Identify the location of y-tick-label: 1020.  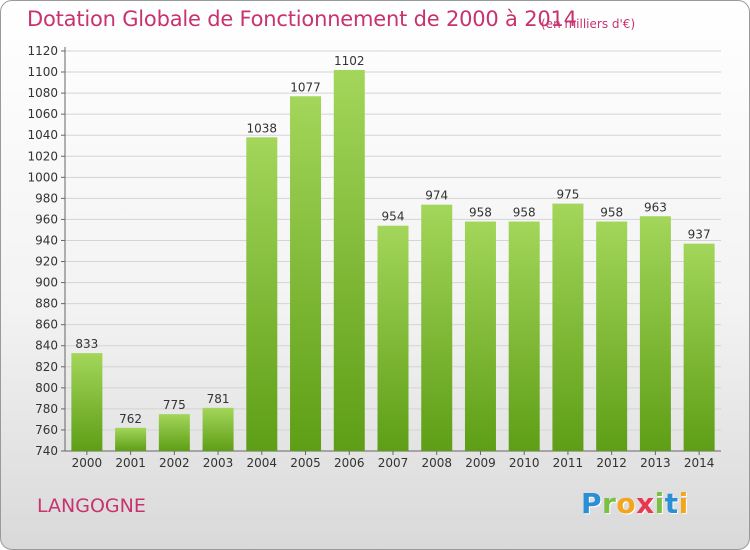
(42, 156).